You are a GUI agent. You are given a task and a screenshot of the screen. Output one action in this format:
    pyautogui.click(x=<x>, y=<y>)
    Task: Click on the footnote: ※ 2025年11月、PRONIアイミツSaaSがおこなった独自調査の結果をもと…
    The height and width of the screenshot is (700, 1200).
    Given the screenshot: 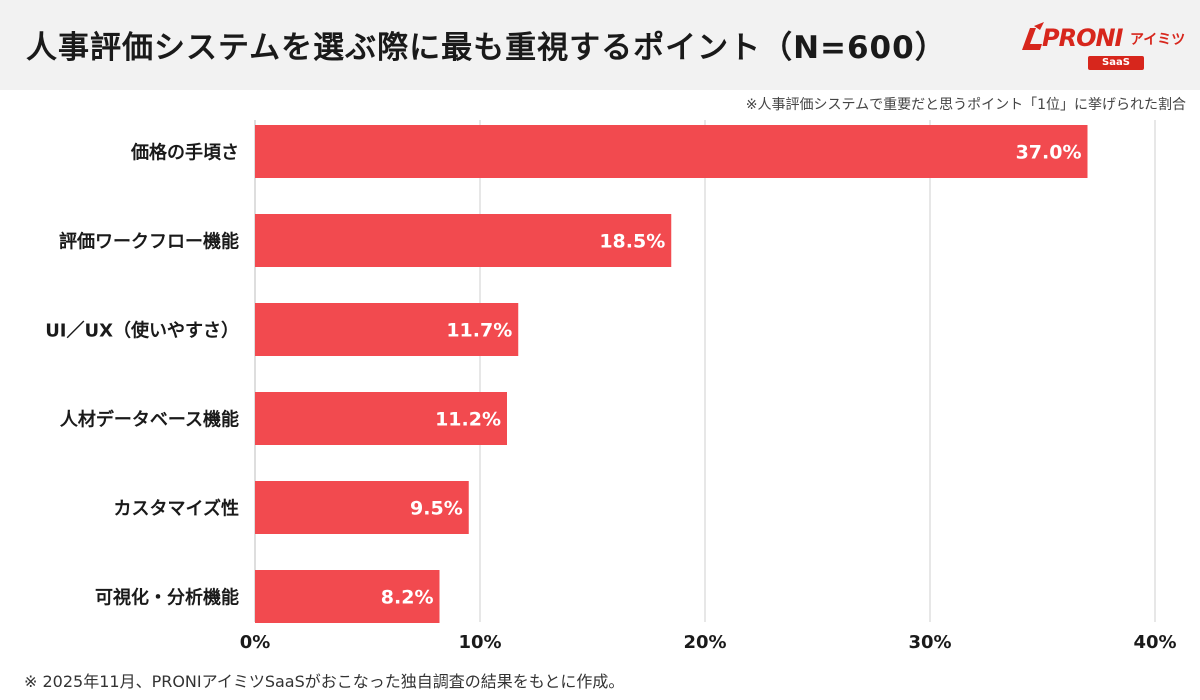 What is the action you would take?
    pyautogui.click(x=324, y=681)
    